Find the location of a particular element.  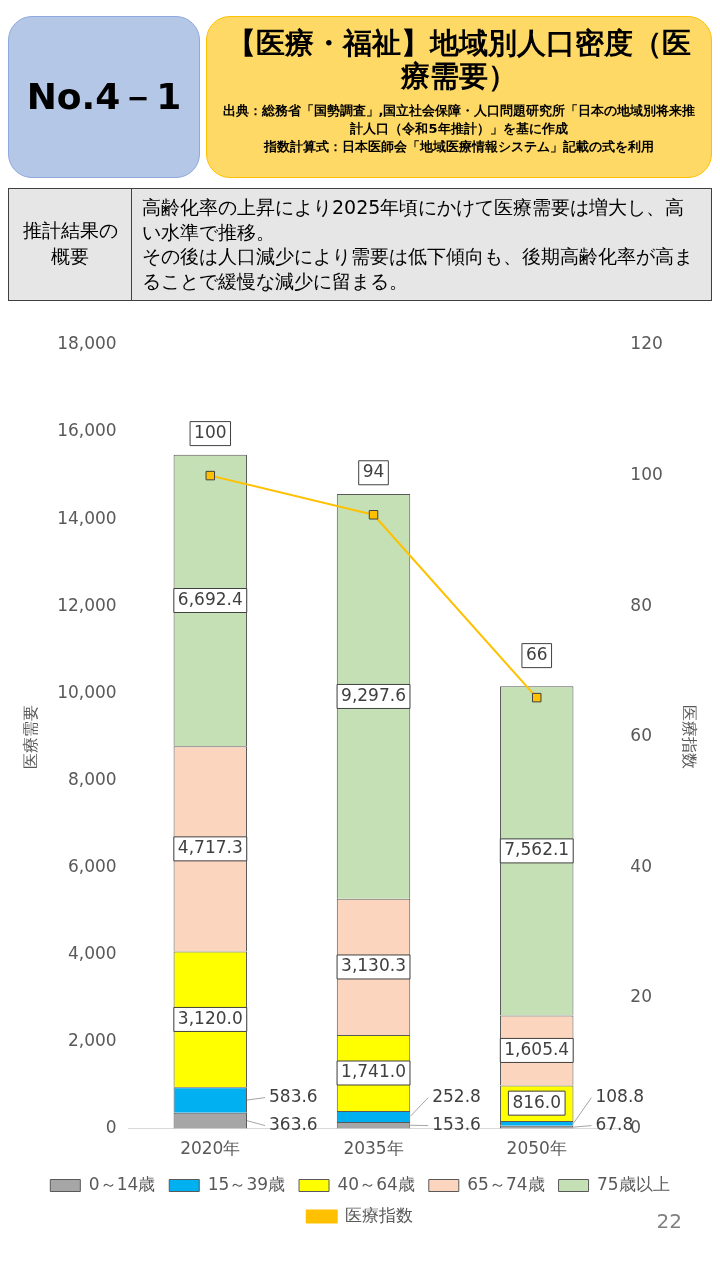

y2-tick-label: 100 is located at coordinates (646, 473).